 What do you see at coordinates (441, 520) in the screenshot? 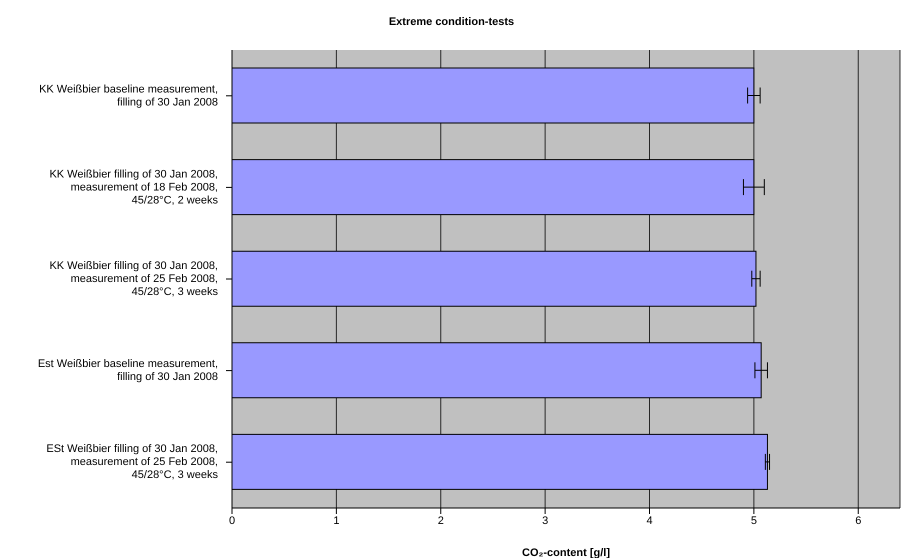
I see `x-tick-label: 2` at bounding box center [441, 520].